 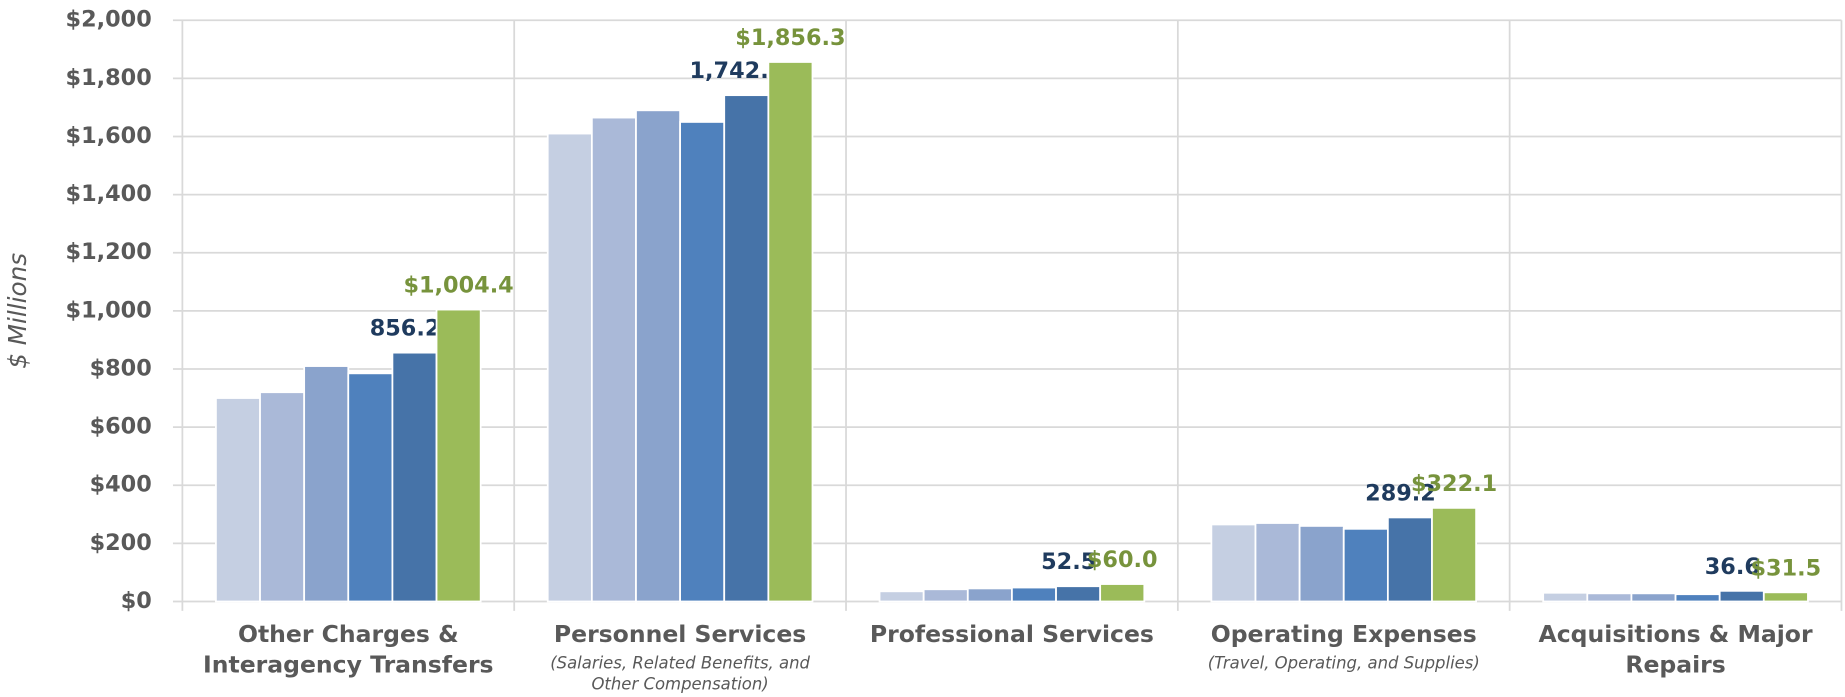 What do you see at coordinates (790, 38) in the screenshot?
I see `data-label: $1,856.3` at bounding box center [790, 38].